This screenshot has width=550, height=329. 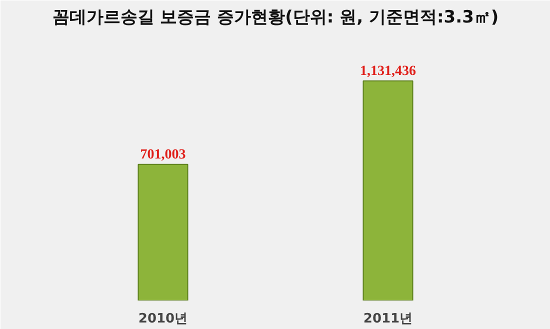 What do you see at coordinates (275, 18) in the screenshot?
I see `chart-title: 꼼데가르송길 보증금 증가현황(단위: 원, 기준면적:3.3㎡)` at bounding box center [275, 18].